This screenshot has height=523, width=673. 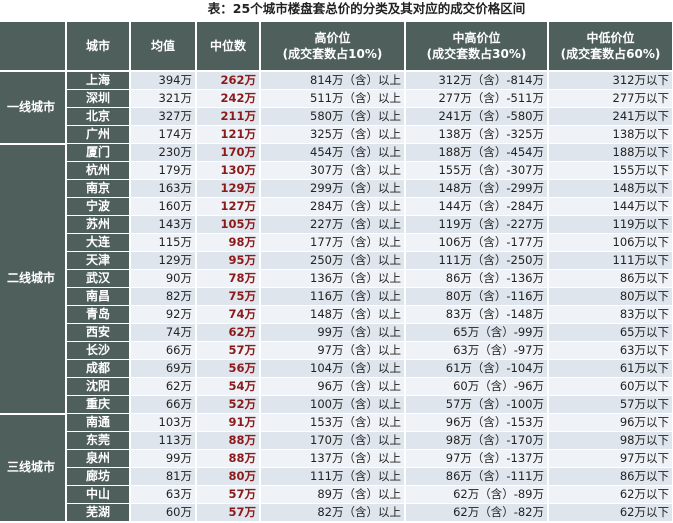 What do you see at coordinates (477, 350) in the screenshot?
I see `midhigh-price-cell: 63万（含）-97万` at bounding box center [477, 350].